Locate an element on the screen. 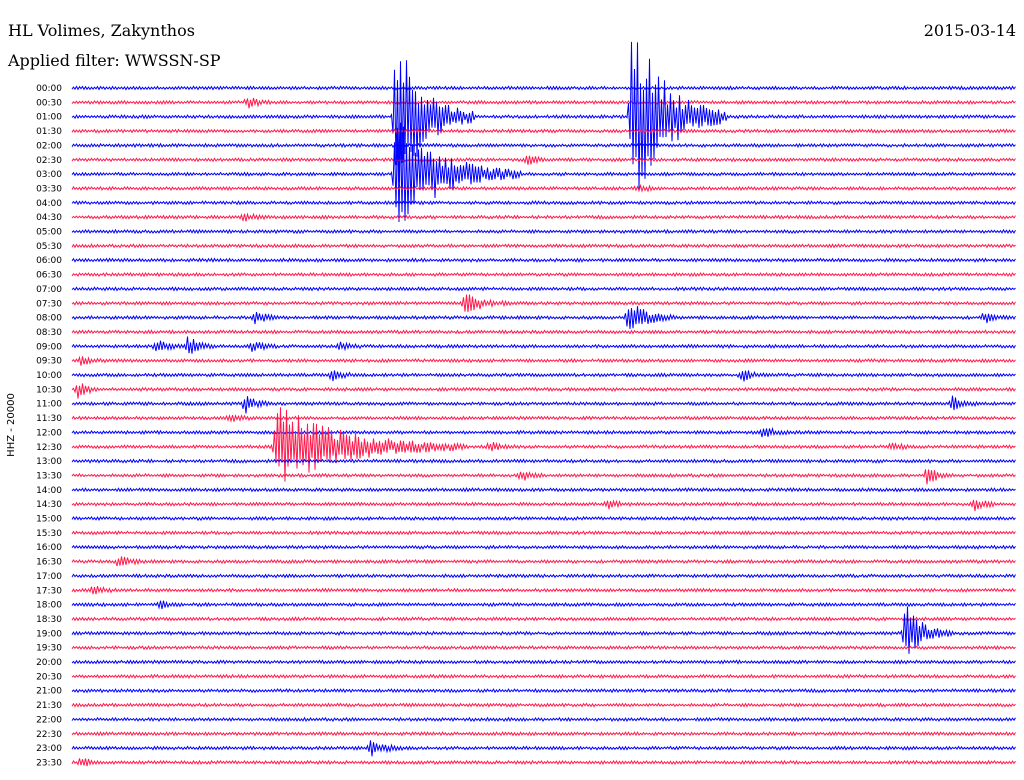 Image resolution: width=1024 pixels, height=780 pixels. row-time-label: 06:00 is located at coordinates (49, 261).